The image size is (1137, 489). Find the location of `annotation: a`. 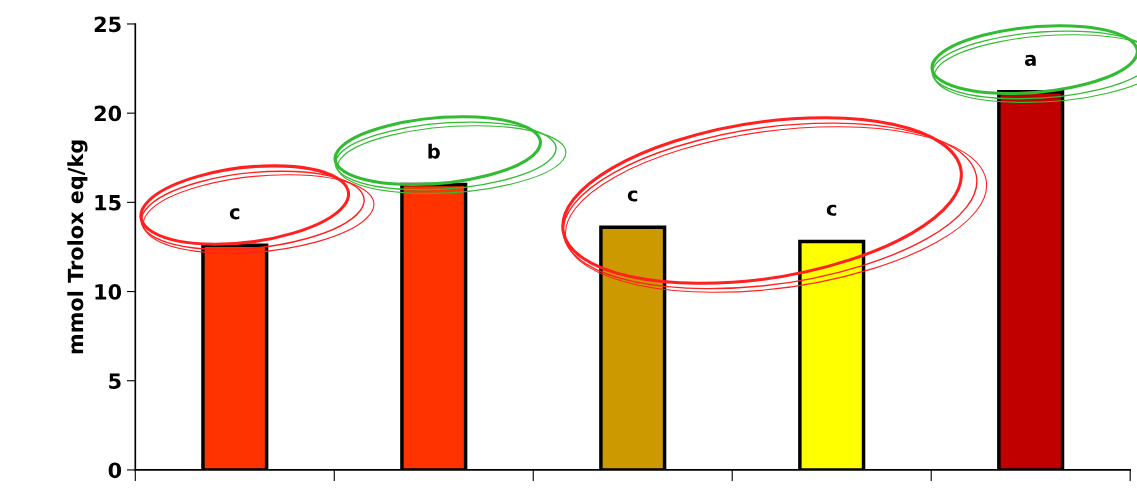

annotation: a is located at coordinates (1030, 60).